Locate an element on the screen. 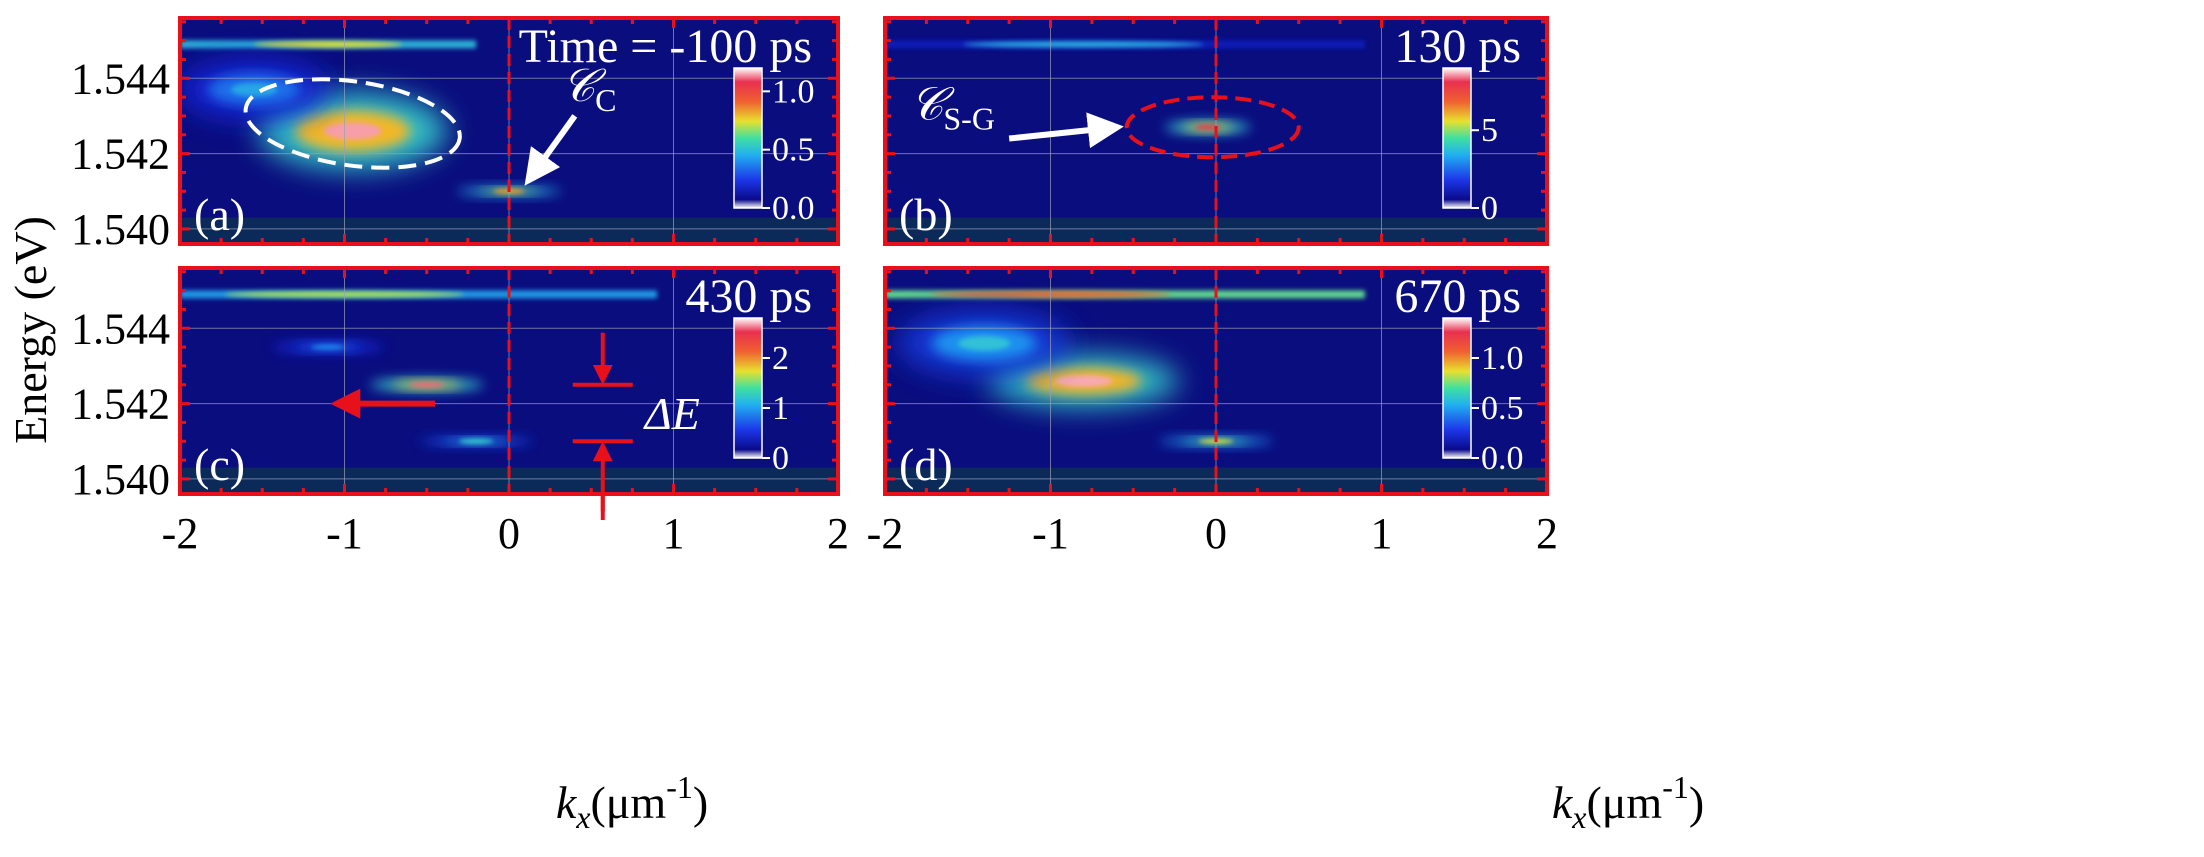 Image resolution: width=2204 pixels, height=857 pixels. y-tick-labels-top: 1.540 1.542 1.544 is located at coordinates (120, 154).